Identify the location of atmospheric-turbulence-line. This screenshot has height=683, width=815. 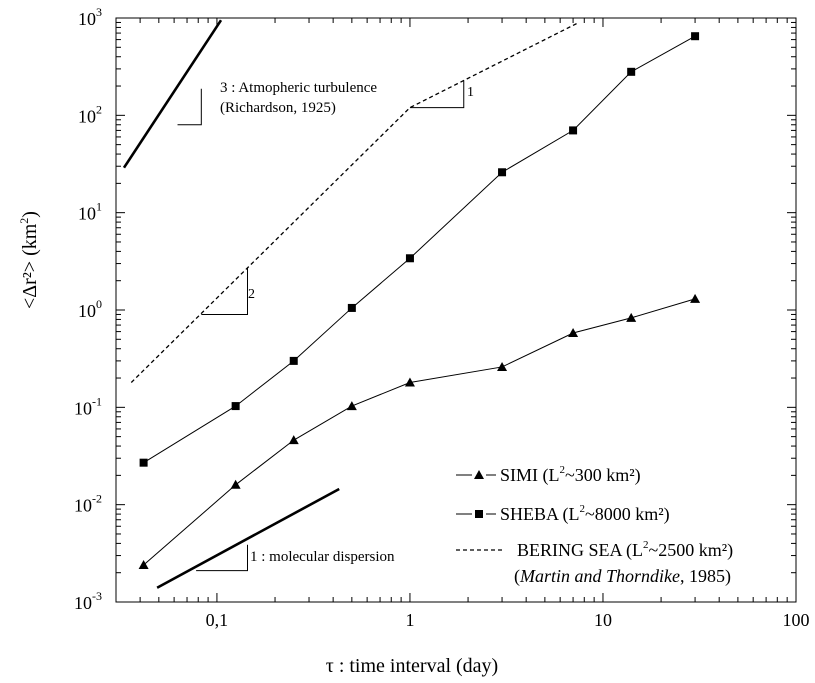
(172, 94).